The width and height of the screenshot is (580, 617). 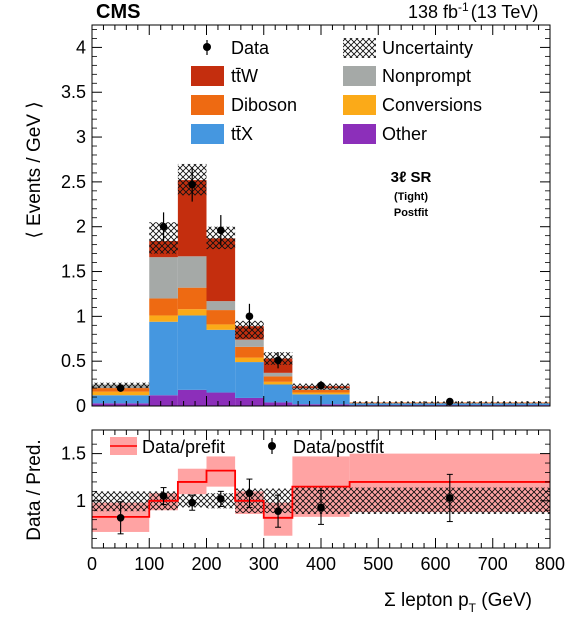 I want to click on luminosity-label: 138 fb-1 (13 TeV), so click(x=473, y=11).